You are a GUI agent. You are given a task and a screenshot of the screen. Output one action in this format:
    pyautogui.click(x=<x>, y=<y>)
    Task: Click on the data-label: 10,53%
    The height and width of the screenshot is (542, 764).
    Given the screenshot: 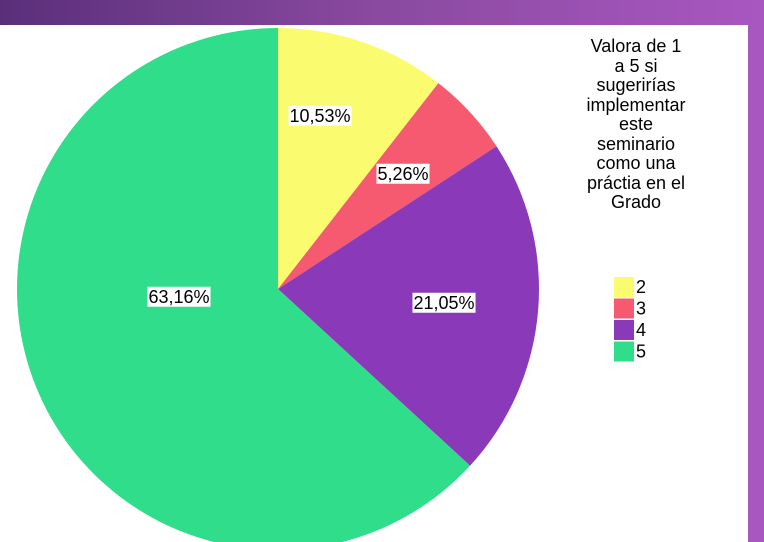 What is the action you would take?
    pyautogui.click(x=319, y=116)
    